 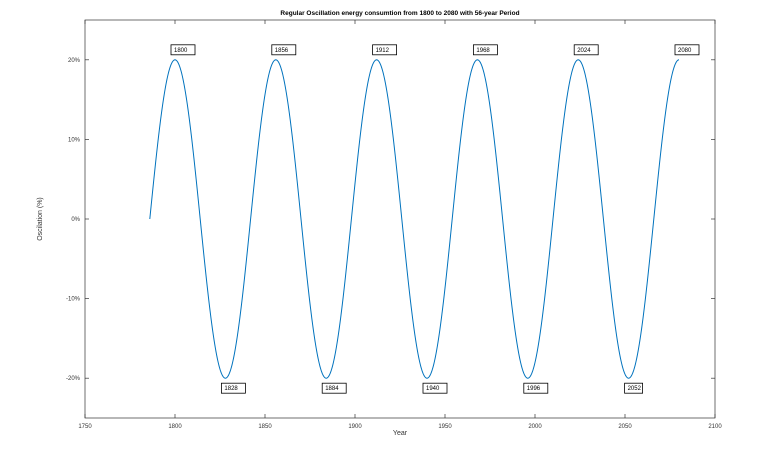 I want to click on data-label: 1884, so click(x=332, y=389).